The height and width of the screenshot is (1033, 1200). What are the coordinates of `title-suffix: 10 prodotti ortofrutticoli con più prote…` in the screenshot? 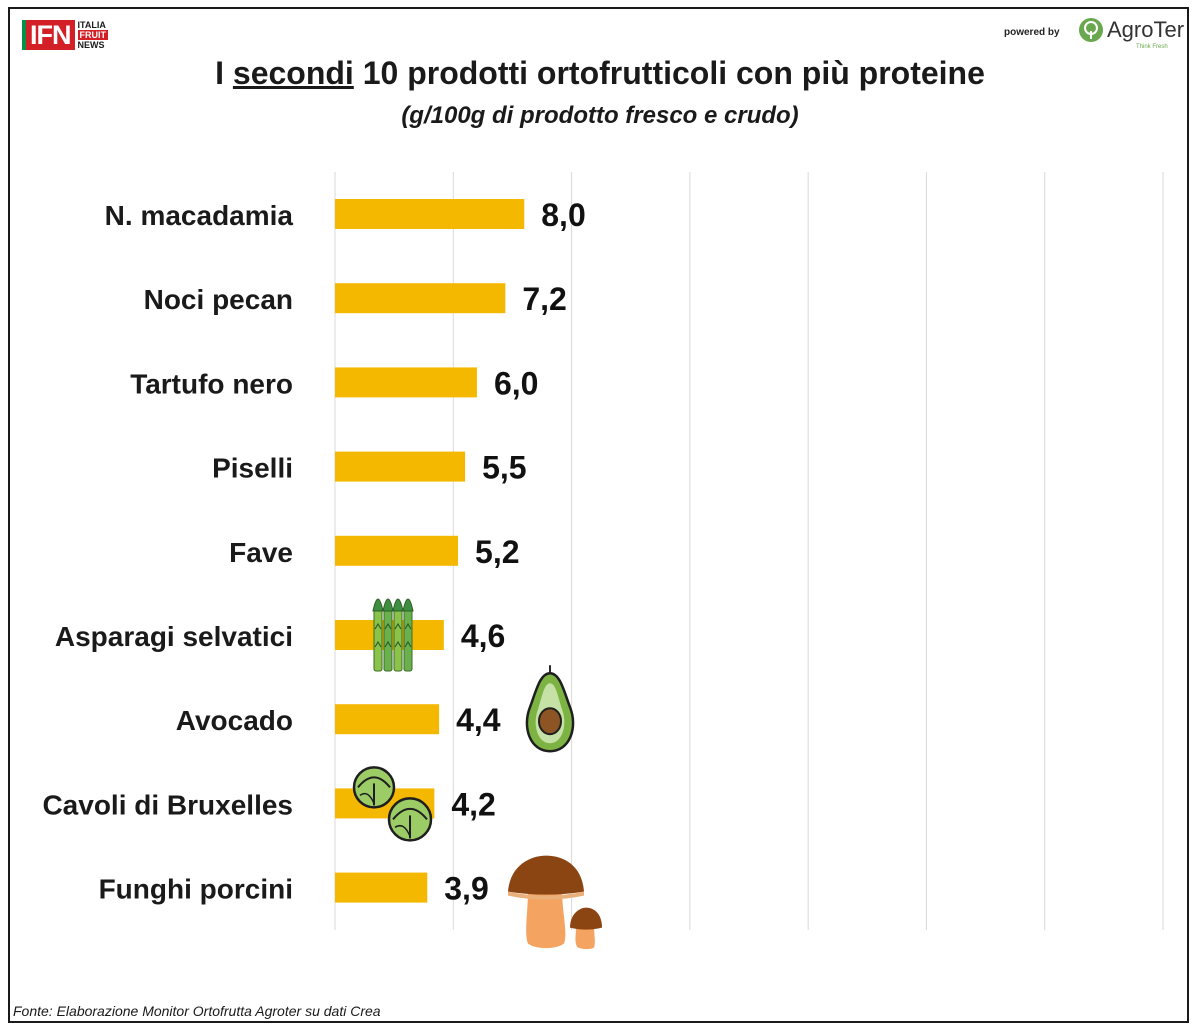 It's located at (669, 73).